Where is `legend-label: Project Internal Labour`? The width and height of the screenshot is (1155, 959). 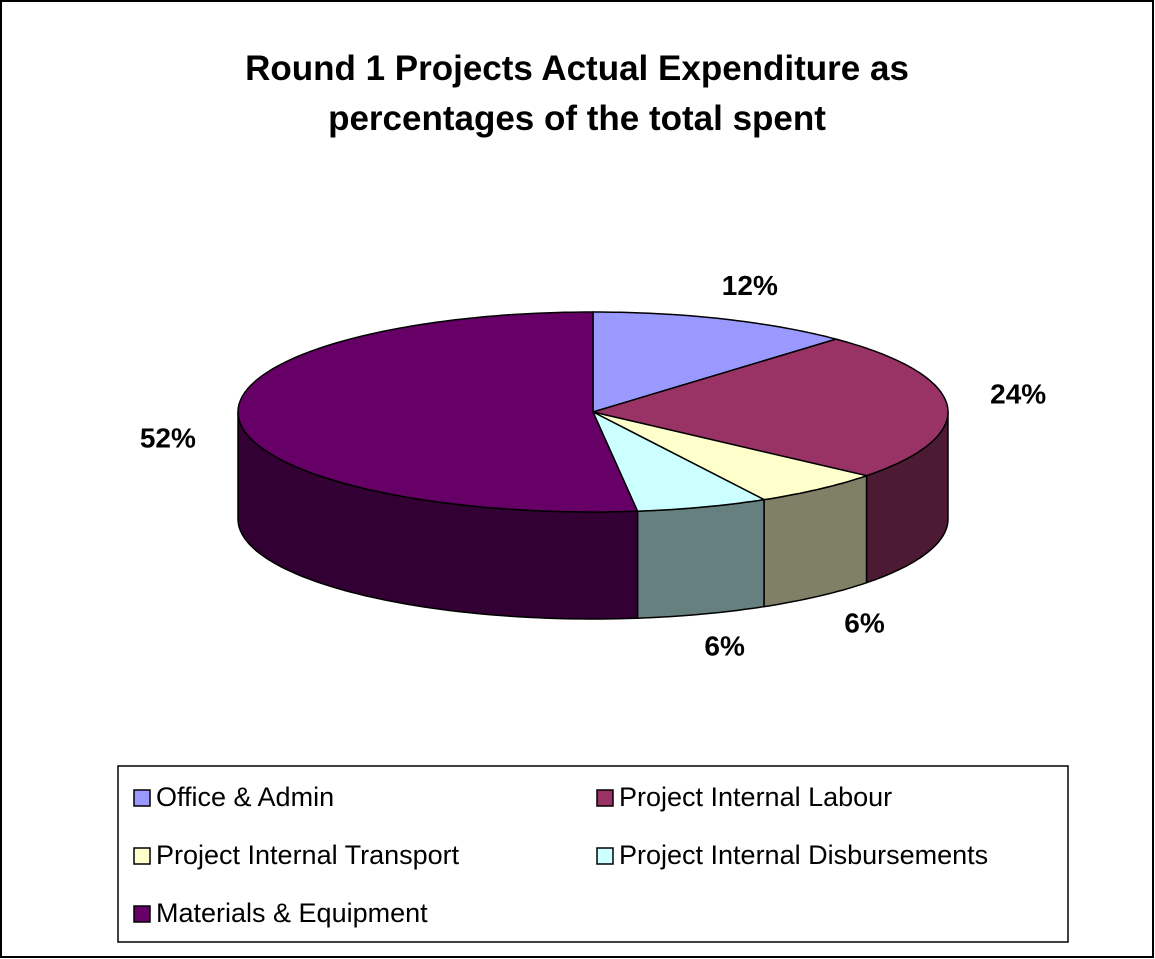
legend-label: Project Internal Labour is located at coordinates (755, 797).